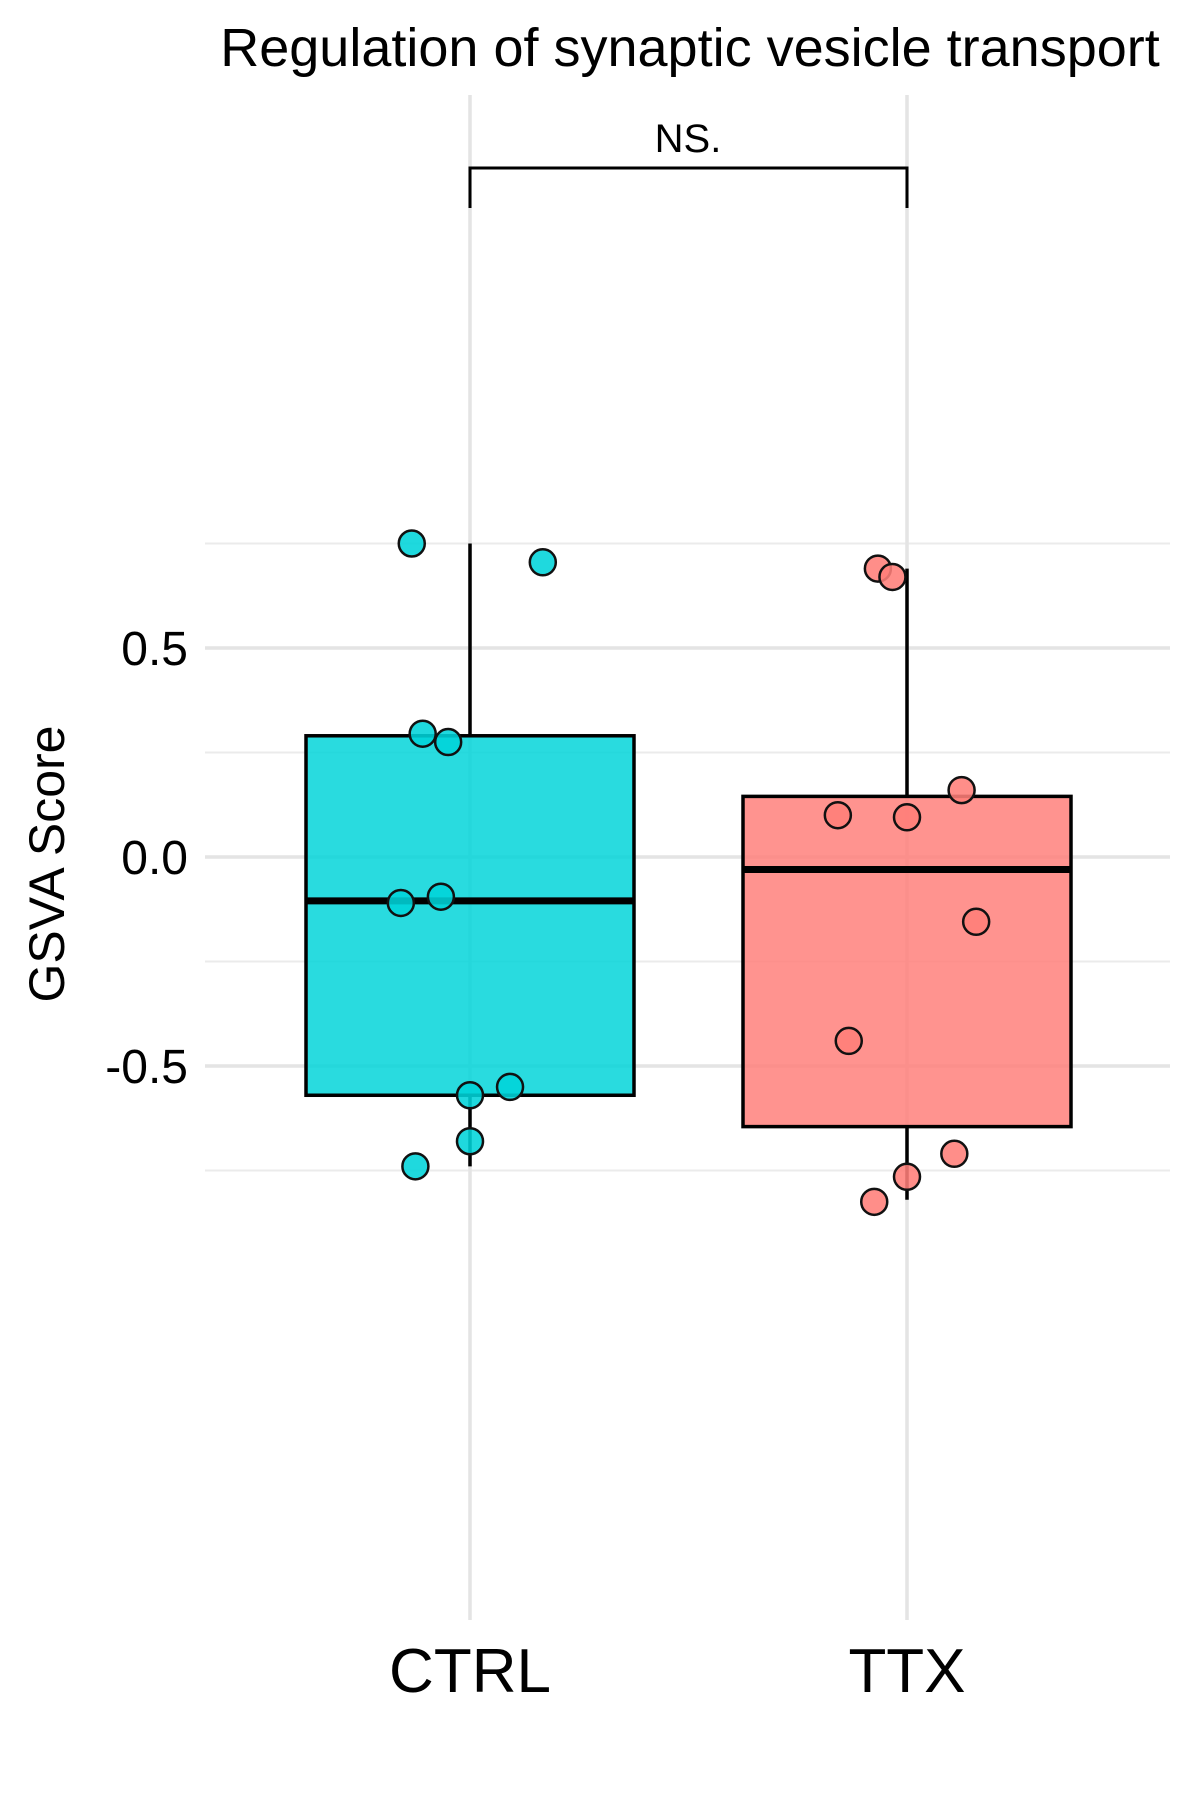 This screenshot has width=1200, height=1800. What do you see at coordinates (907, 961) in the screenshot?
I see `box-ttx` at bounding box center [907, 961].